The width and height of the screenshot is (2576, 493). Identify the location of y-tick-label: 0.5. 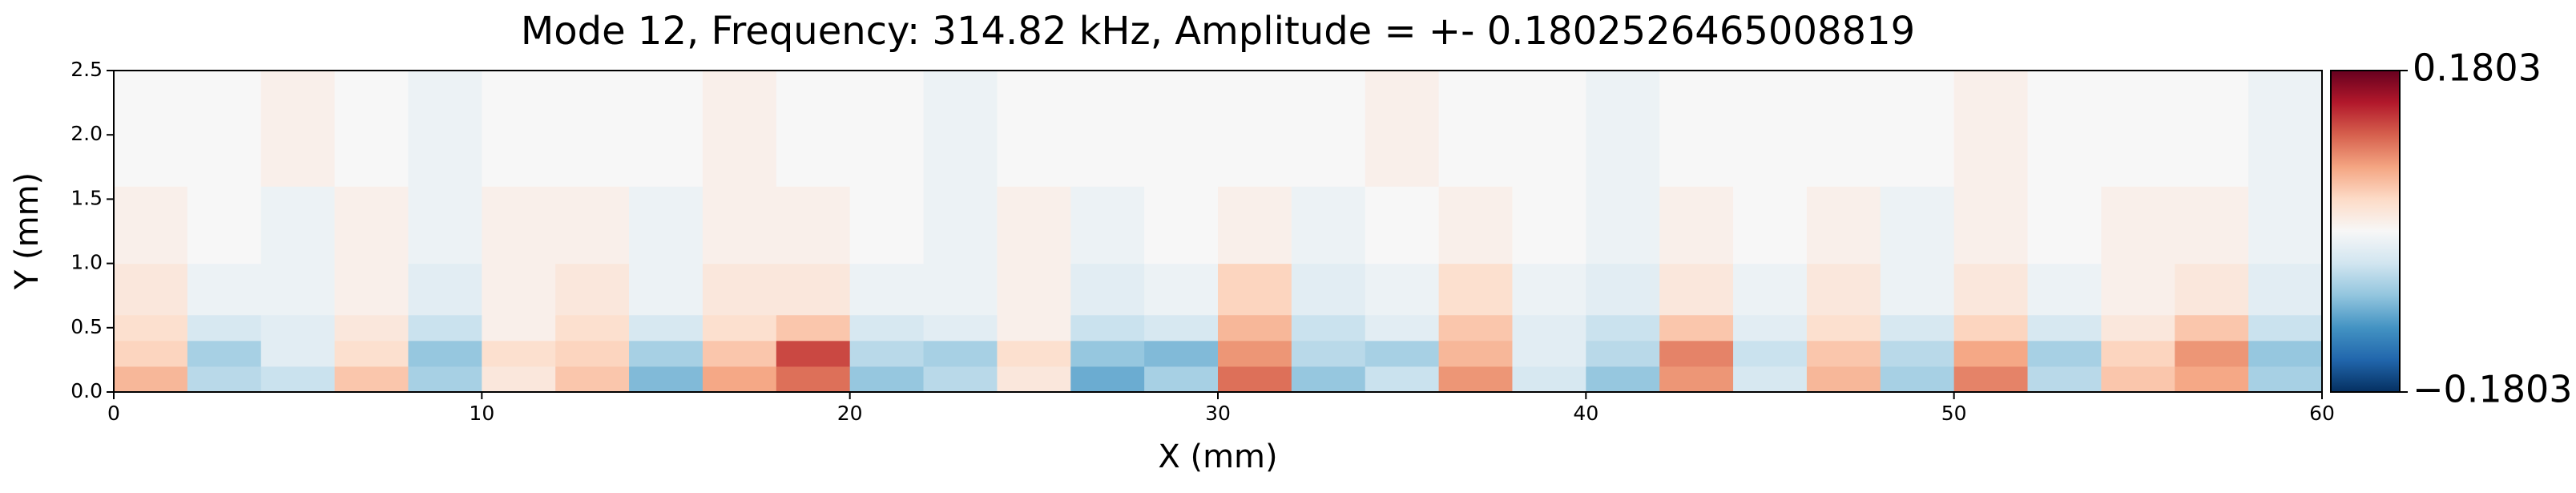
(87, 326).